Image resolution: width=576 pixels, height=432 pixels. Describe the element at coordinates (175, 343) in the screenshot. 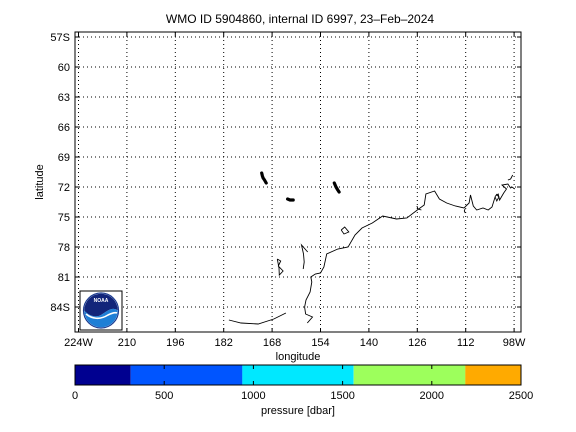

I see `lon-tick-label: 196` at that location.